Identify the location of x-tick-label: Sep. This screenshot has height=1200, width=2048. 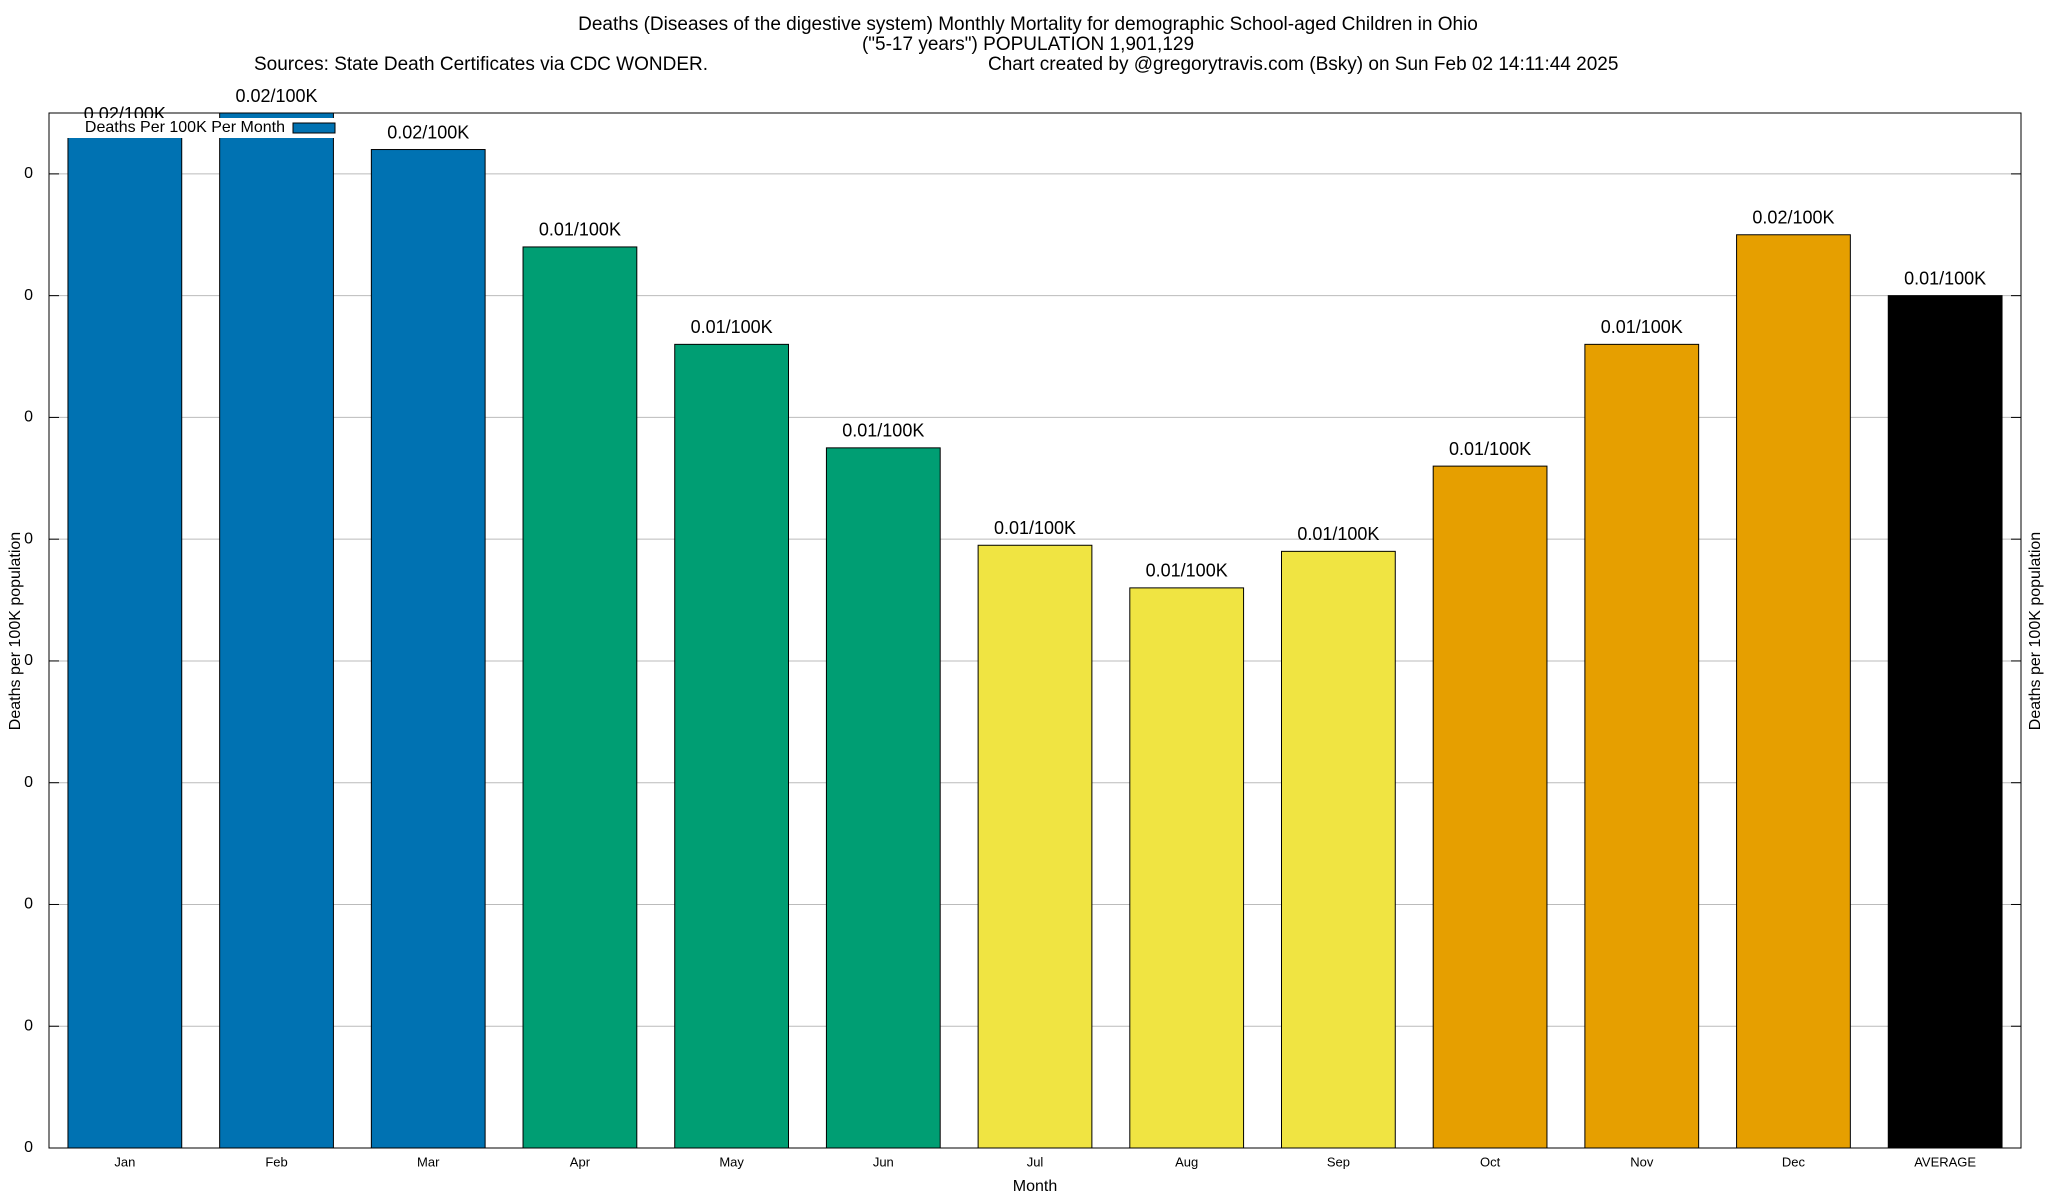
(1338, 1161).